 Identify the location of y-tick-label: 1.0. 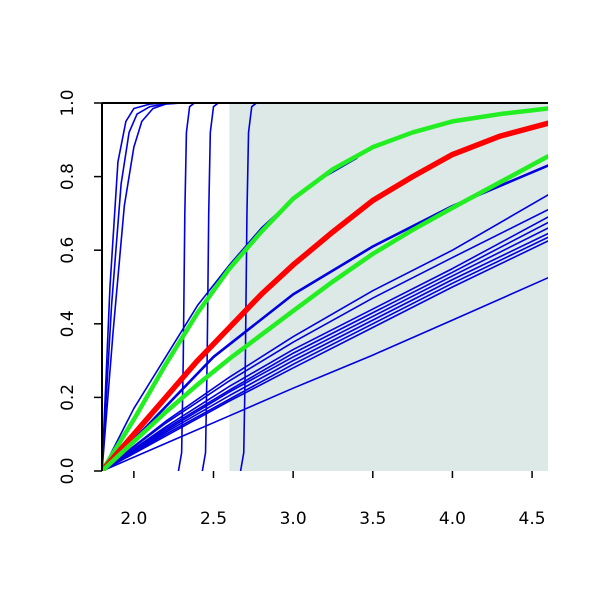
(68, 102).